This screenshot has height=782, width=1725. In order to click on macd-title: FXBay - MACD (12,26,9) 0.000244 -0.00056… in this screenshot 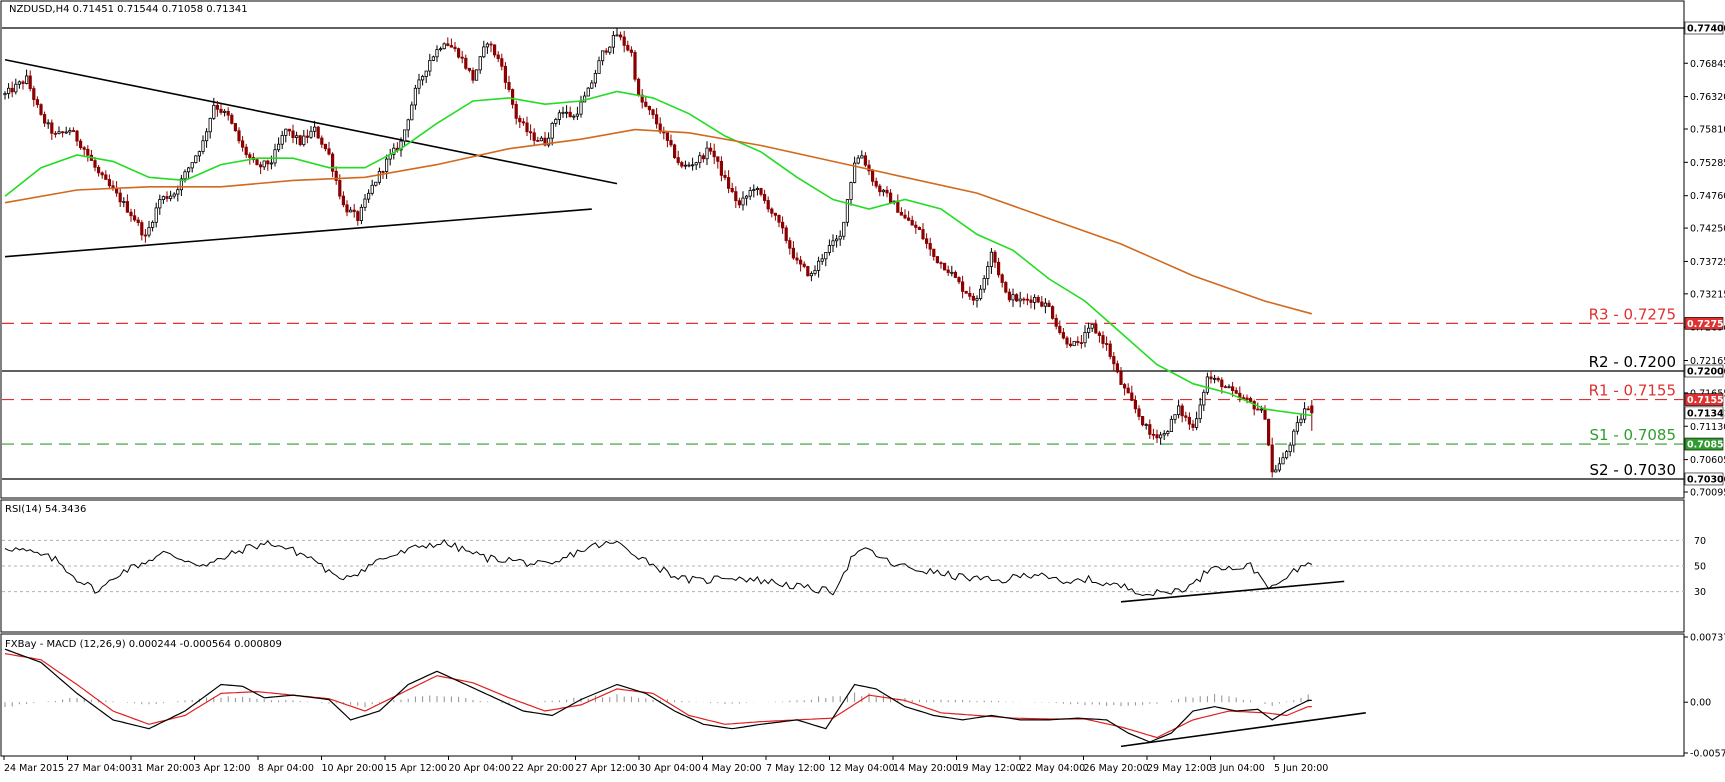, I will do `click(143, 644)`.